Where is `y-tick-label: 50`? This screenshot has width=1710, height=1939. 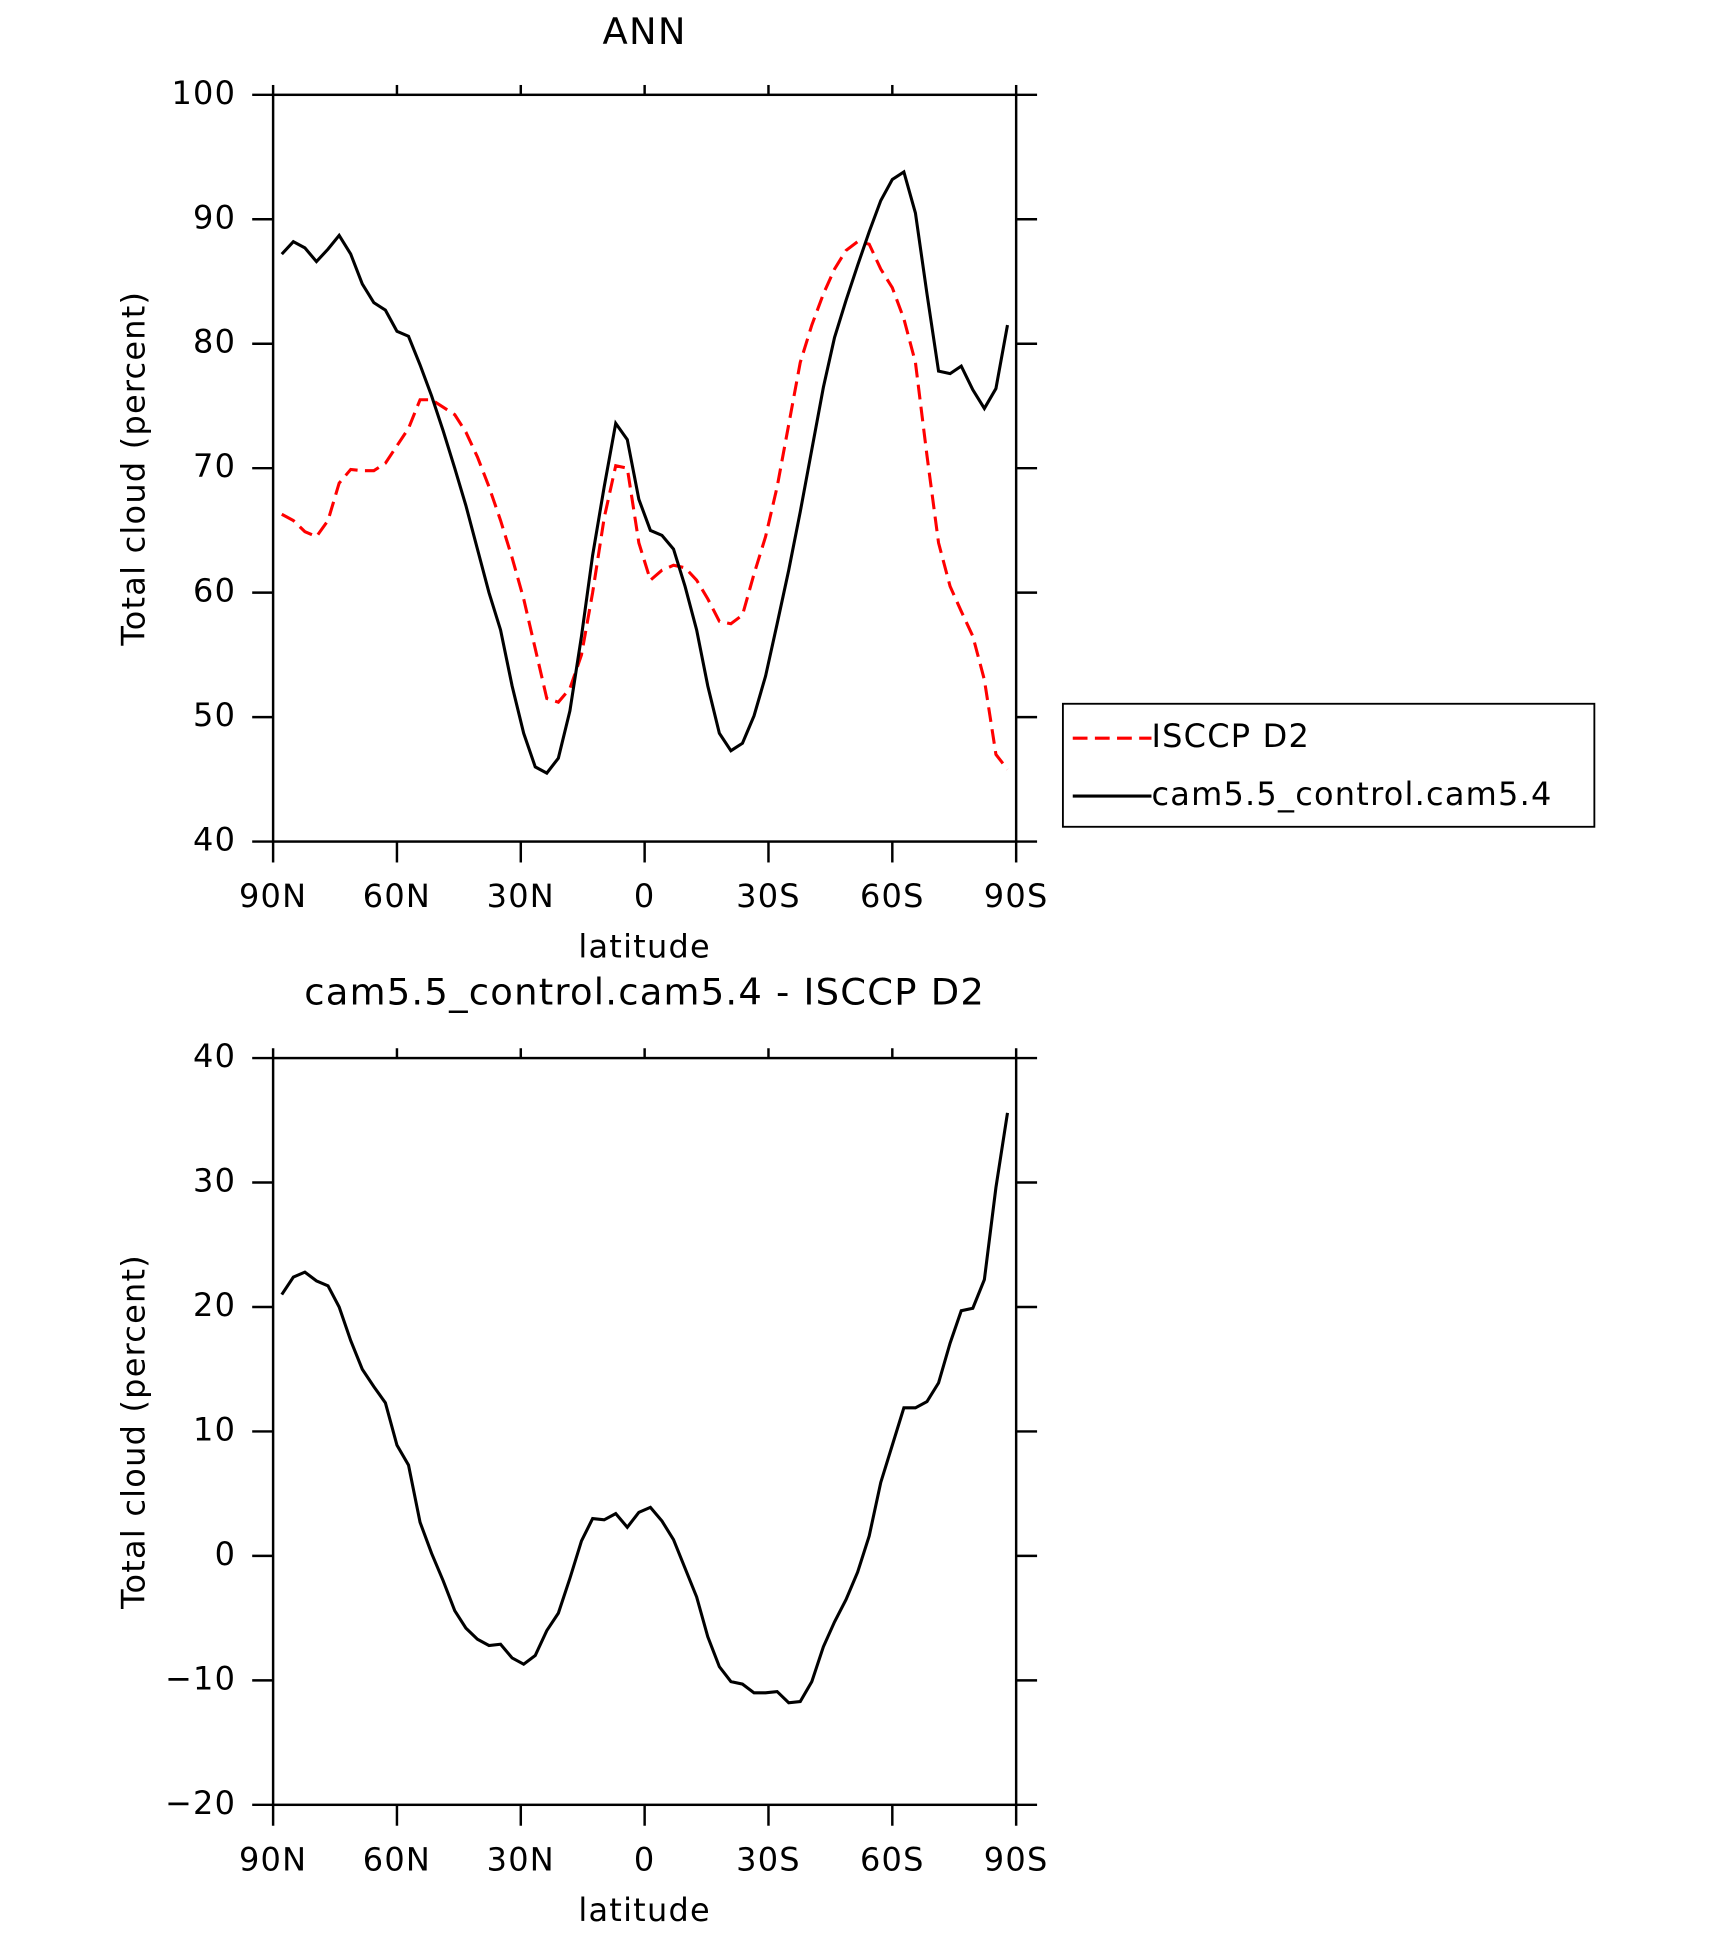 y-tick-label: 50 is located at coordinates (214, 715).